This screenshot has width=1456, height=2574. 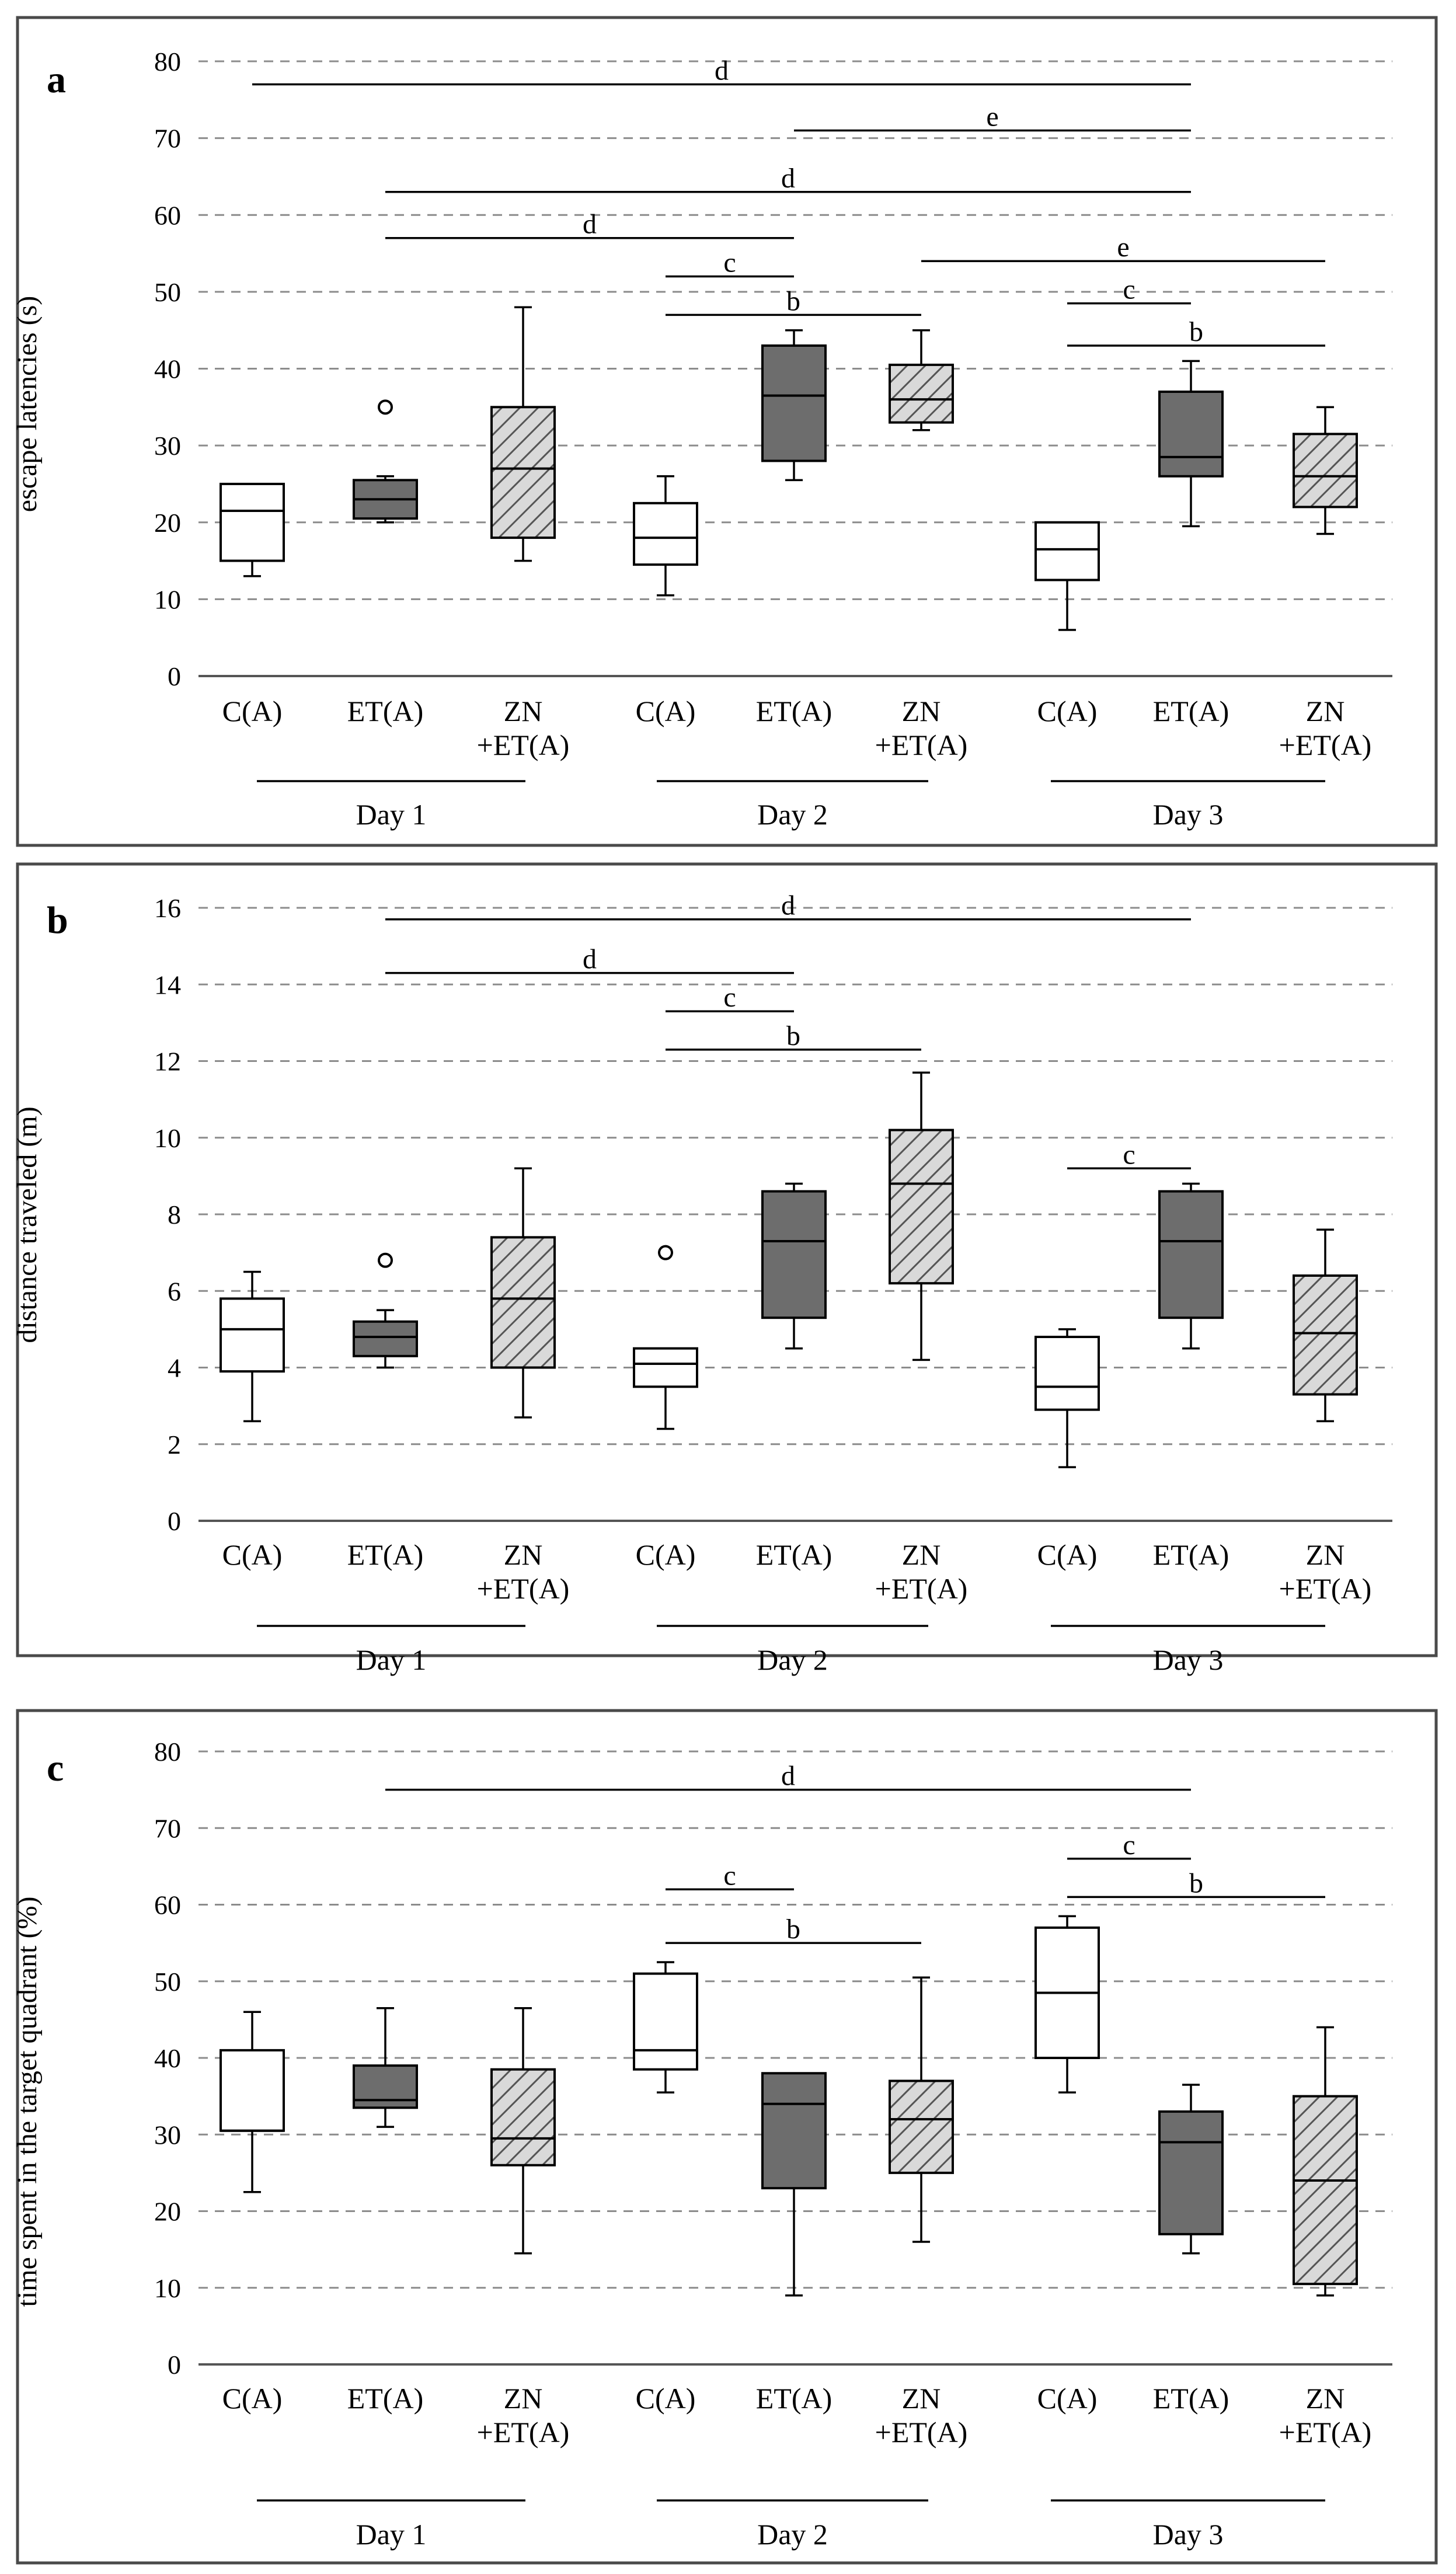 What do you see at coordinates (391, 814) in the screenshot?
I see `day-label: Day 1` at bounding box center [391, 814].